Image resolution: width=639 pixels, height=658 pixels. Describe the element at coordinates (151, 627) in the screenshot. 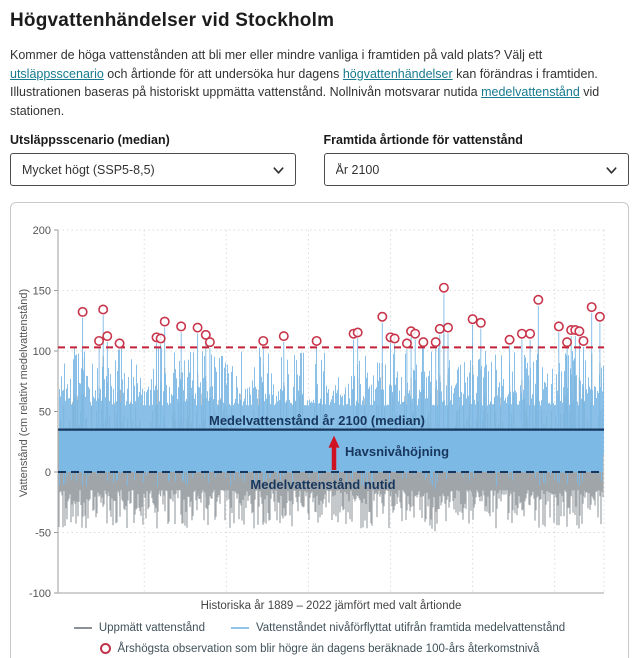

I see `legend-label: Uppmätt vattenstånd` at that location.